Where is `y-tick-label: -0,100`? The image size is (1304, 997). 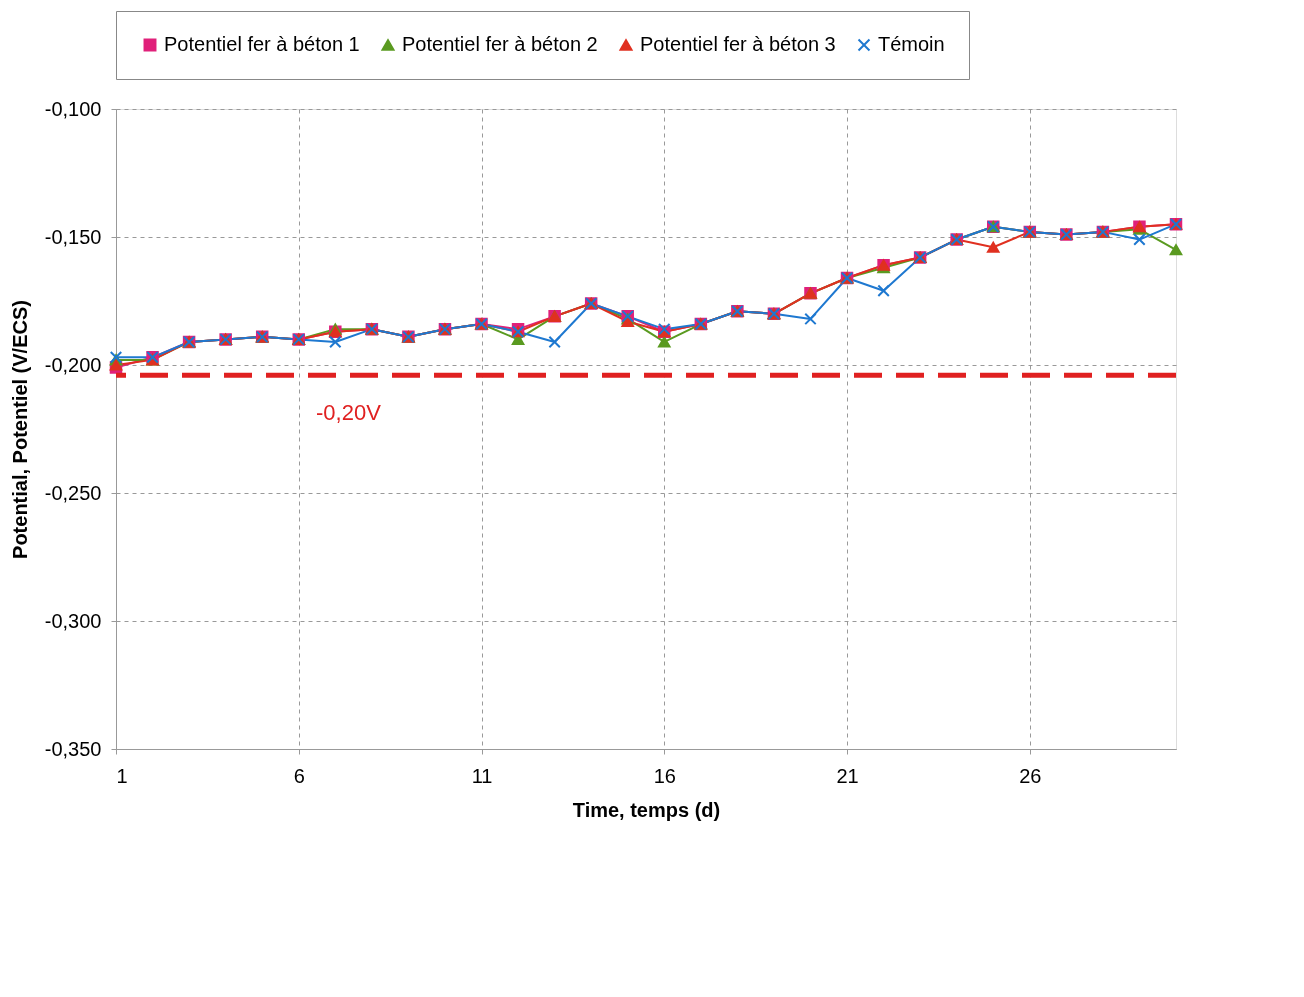 y-tick-label: -0,100 is located at coordinates (73, 108).